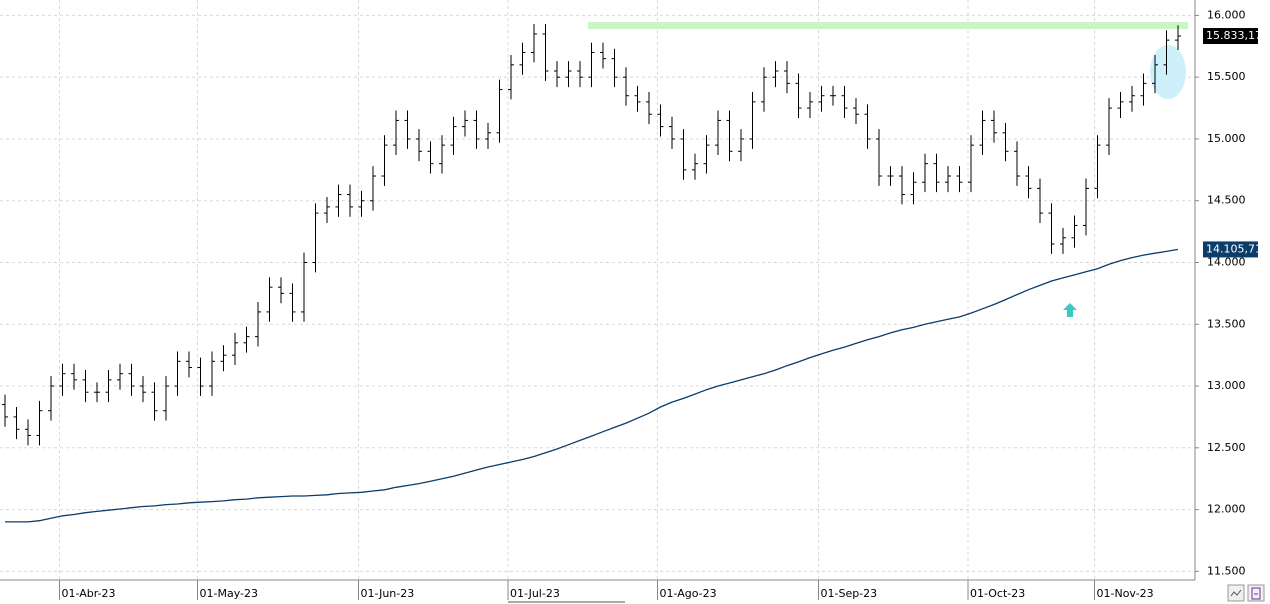 The width and height of the screenshot is (1270, 604). I want to click on y-tick-label: 13.000, so click(1226, 385).